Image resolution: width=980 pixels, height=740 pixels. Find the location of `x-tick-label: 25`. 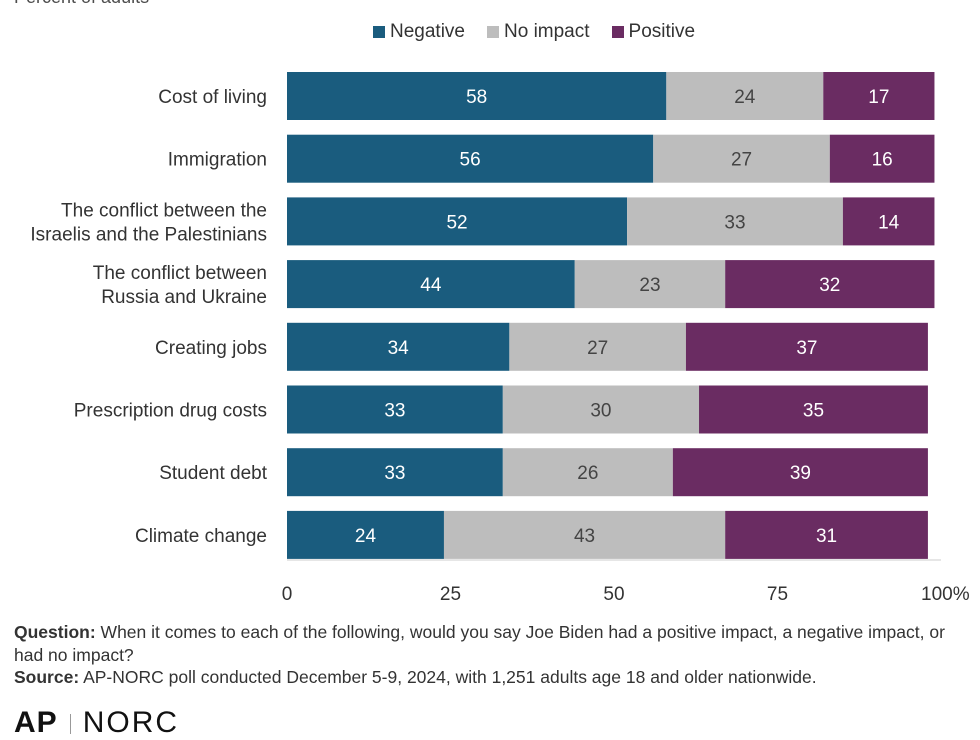

x-tick-label: 25 is located at coordinates (450, 594).